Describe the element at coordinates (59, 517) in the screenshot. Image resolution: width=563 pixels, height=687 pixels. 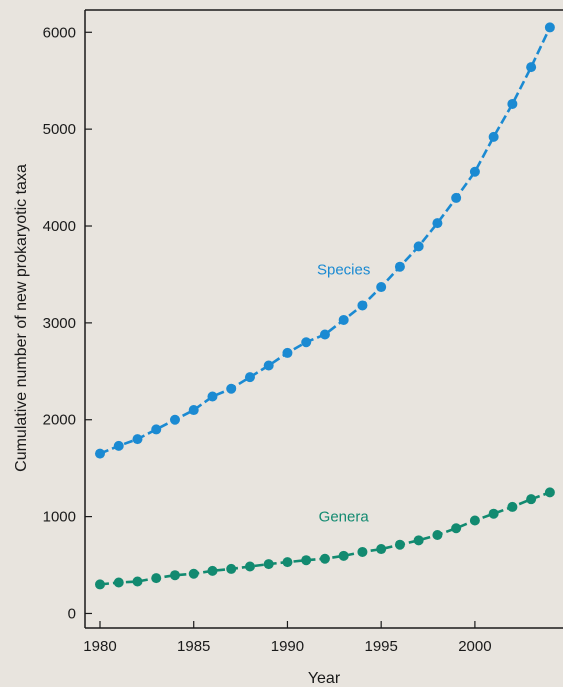
I see `y-tick-label: 1000` at that location.